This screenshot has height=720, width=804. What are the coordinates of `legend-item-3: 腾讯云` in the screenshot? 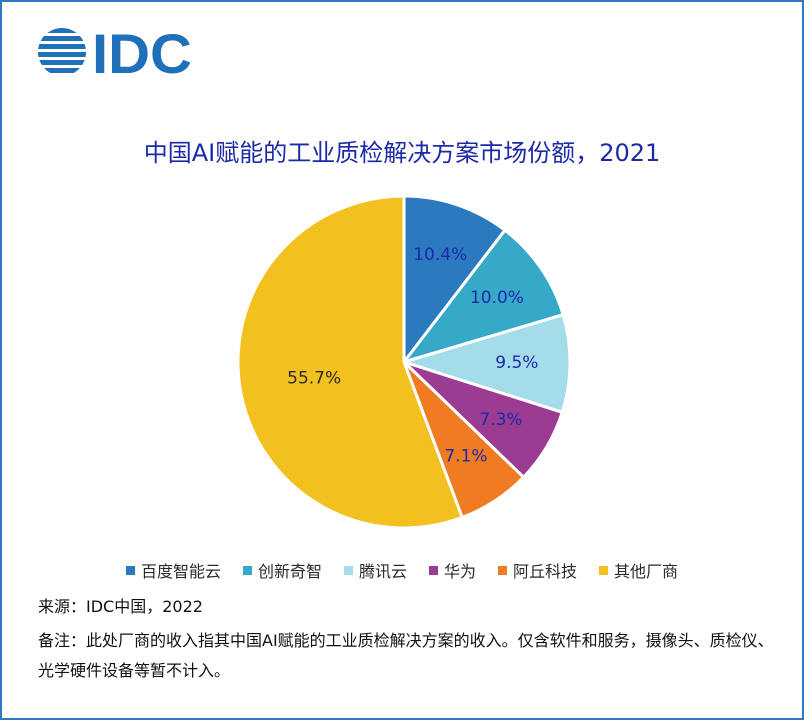 It's located at (375, 570).